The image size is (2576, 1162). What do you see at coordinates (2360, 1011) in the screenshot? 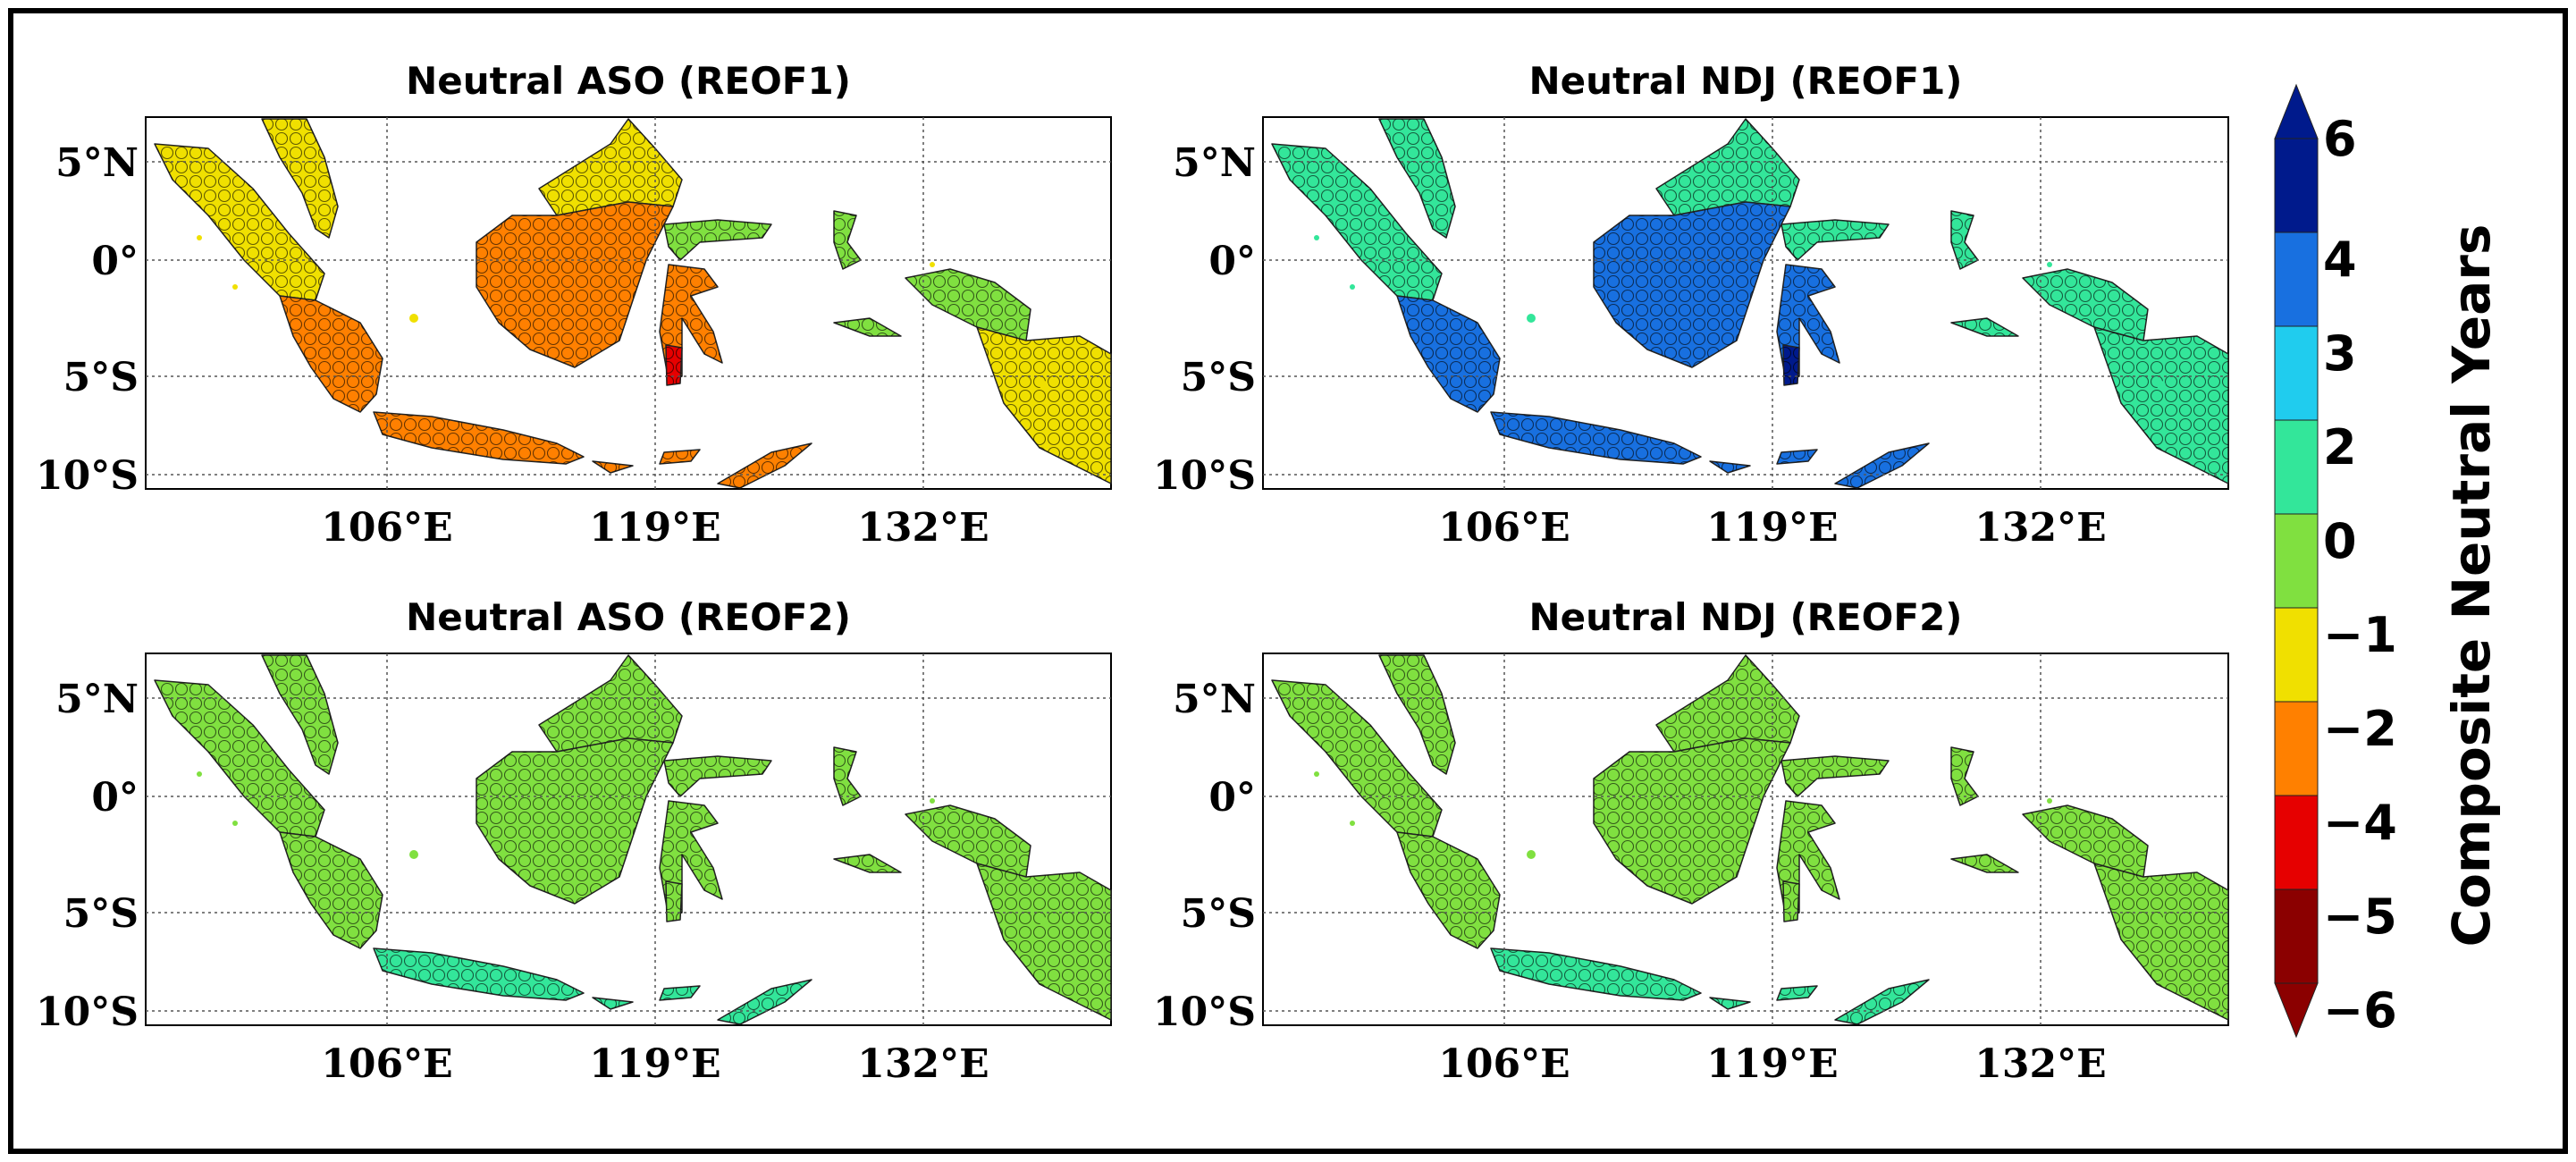
I see `cb-tick: −6` at bounding box center [2360, 1011].